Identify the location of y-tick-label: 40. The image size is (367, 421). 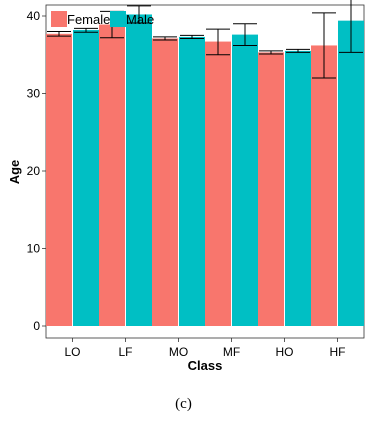
(34, 16).